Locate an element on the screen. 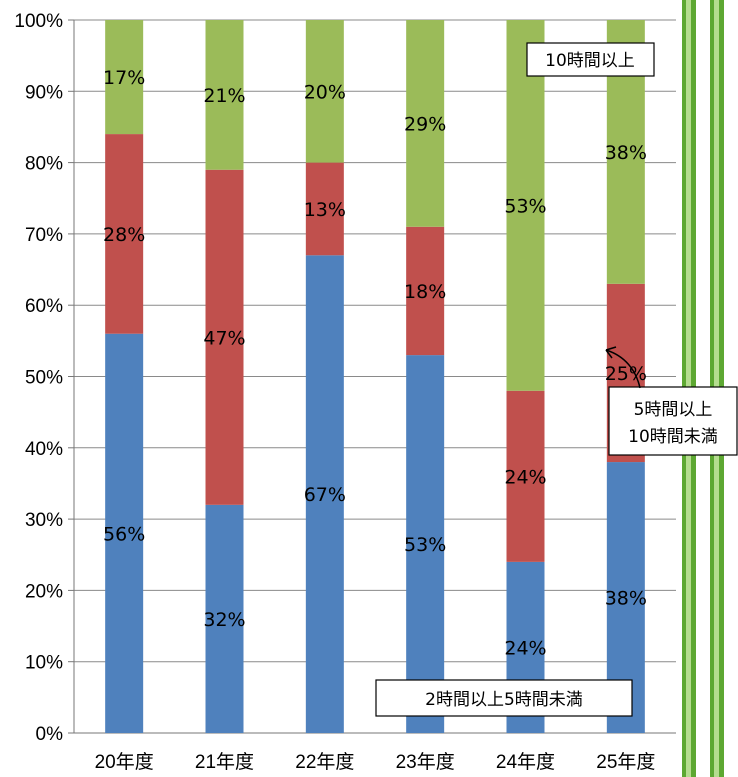 Image resolution: width=738 pixels, height=777 pixels. y-axis-ticks: 0% 10% 20% 30% 40% 50% 60% 70% 80% 90% 100% is located at coordinates (38, 378).